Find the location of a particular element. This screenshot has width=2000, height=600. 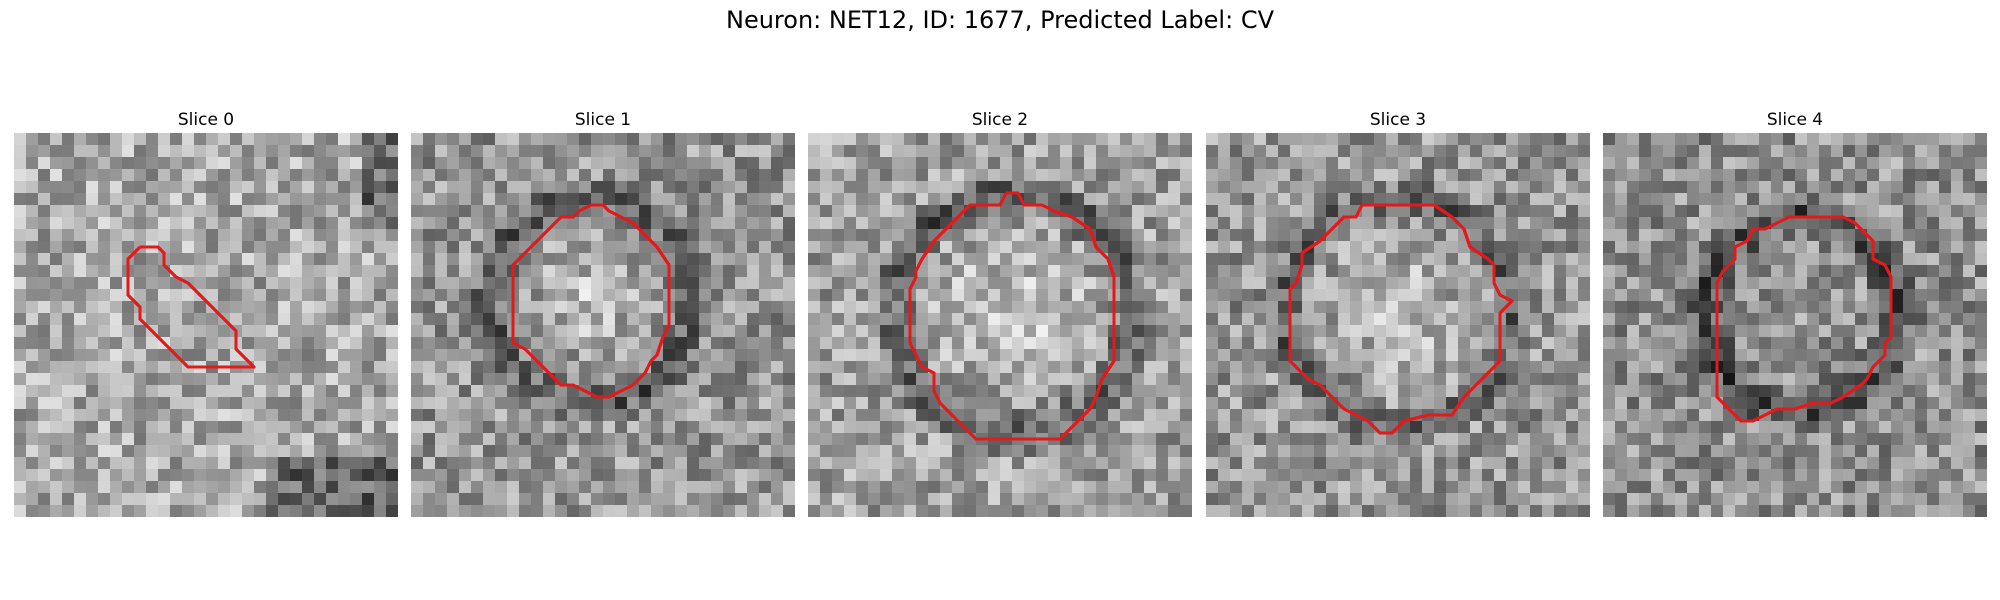

slice-panel: Slice 4 is located at coordinates (1795, 312).